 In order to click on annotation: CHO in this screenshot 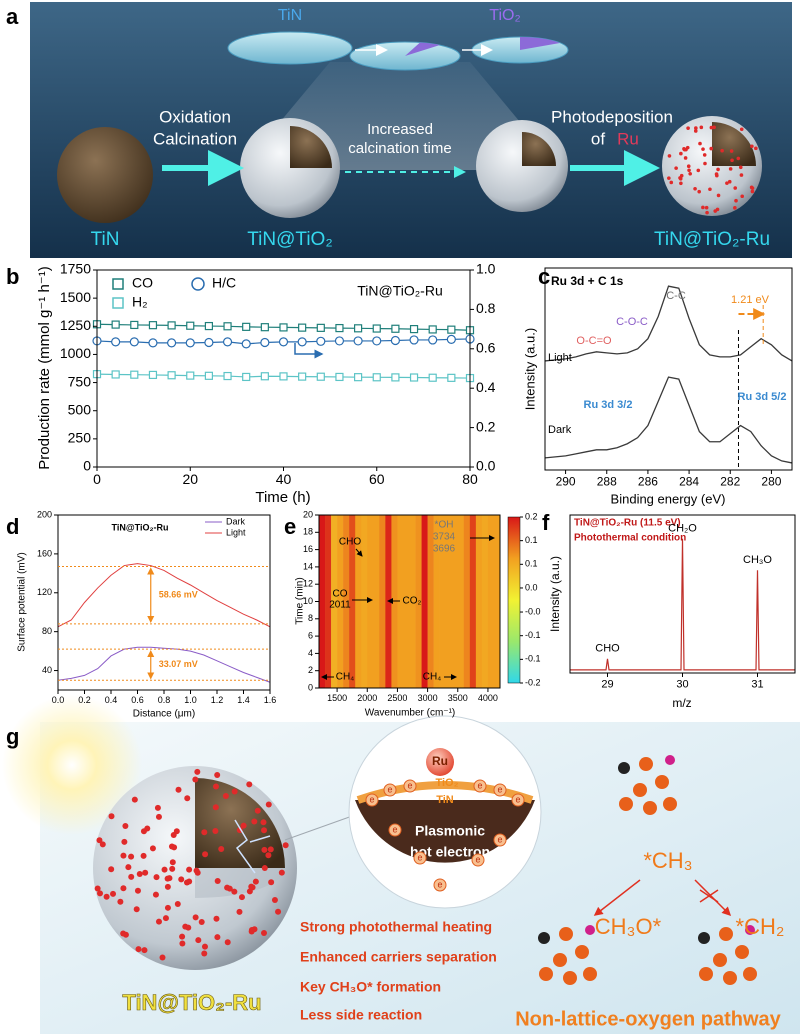, I will do `click(350, 542)`.